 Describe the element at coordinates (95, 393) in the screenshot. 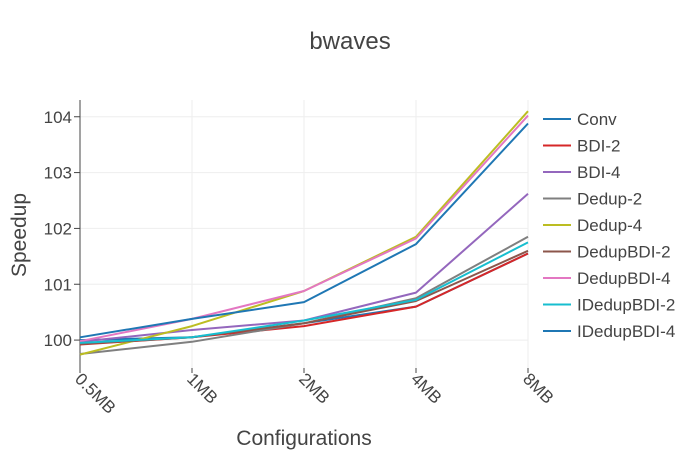

I see `x-tick-label: 0.5MB` at that location.